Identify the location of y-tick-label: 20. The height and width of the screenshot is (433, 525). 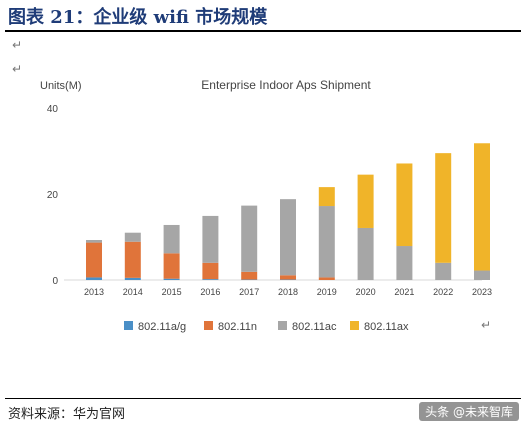
(53, 195).